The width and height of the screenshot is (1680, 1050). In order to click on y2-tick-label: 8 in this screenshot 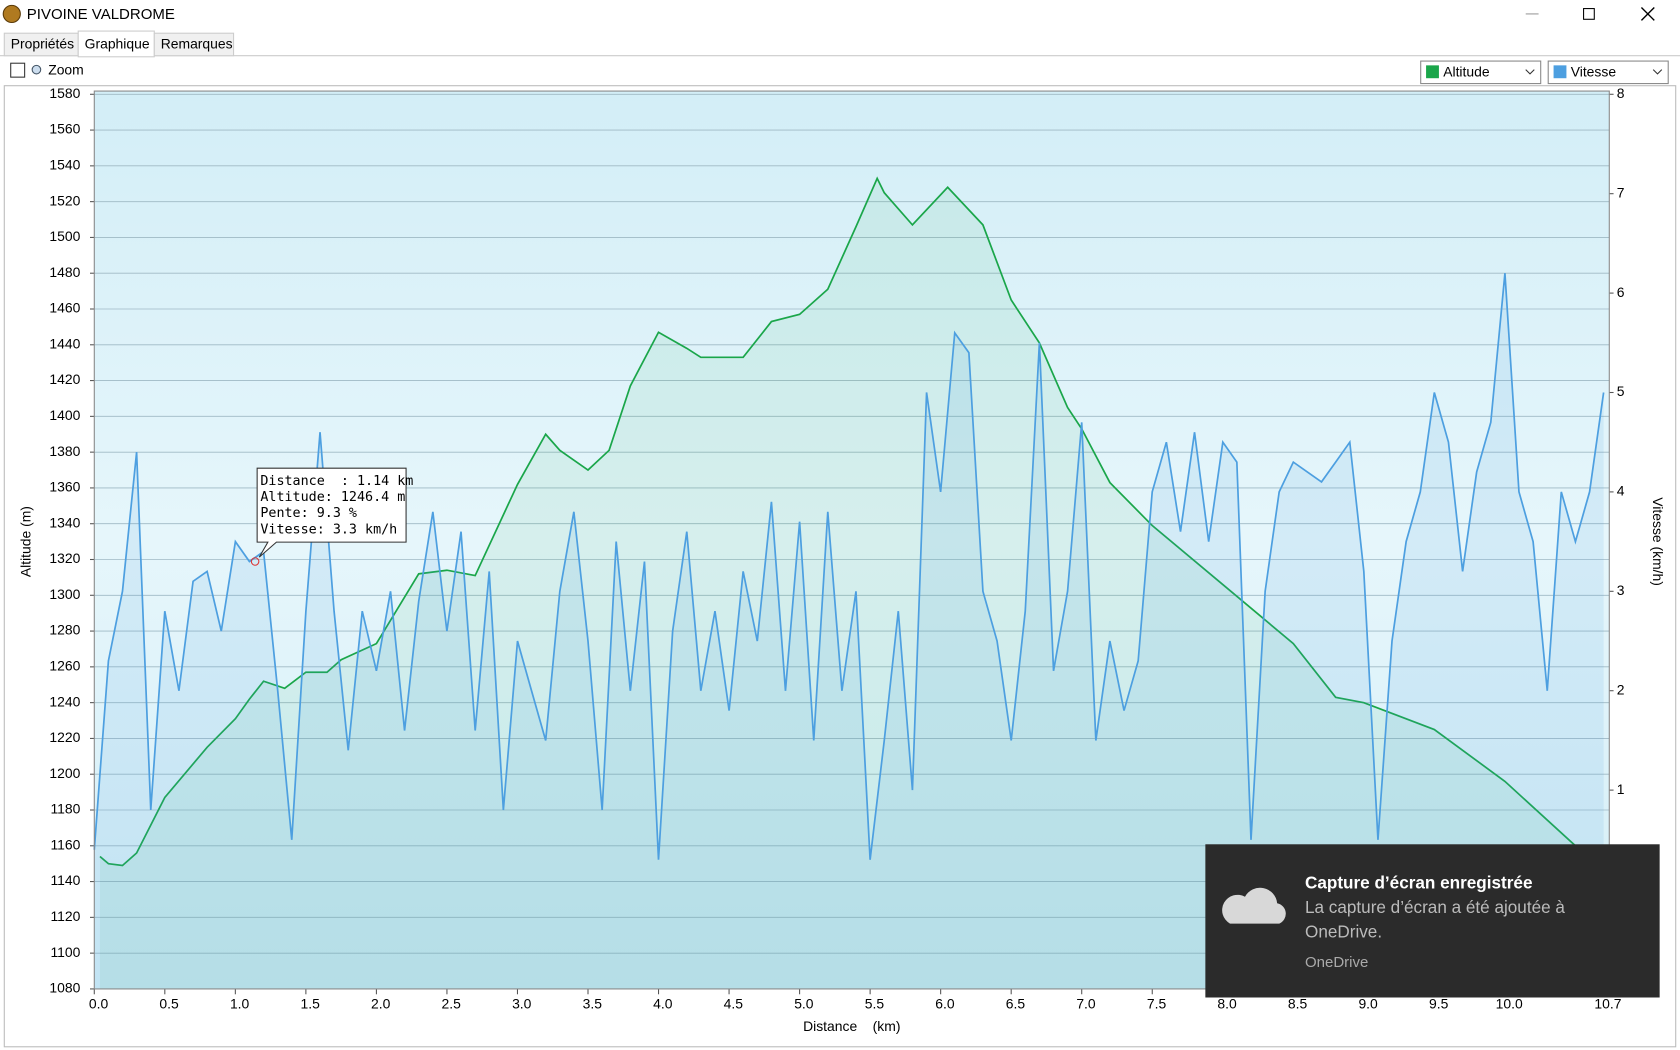, I will do `click(1621, 93)`.